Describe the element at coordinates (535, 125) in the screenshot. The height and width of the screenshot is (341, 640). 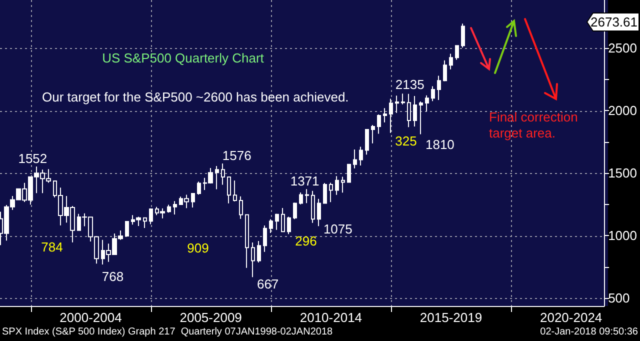
I see `annotation: Final correction target area.` at that location.